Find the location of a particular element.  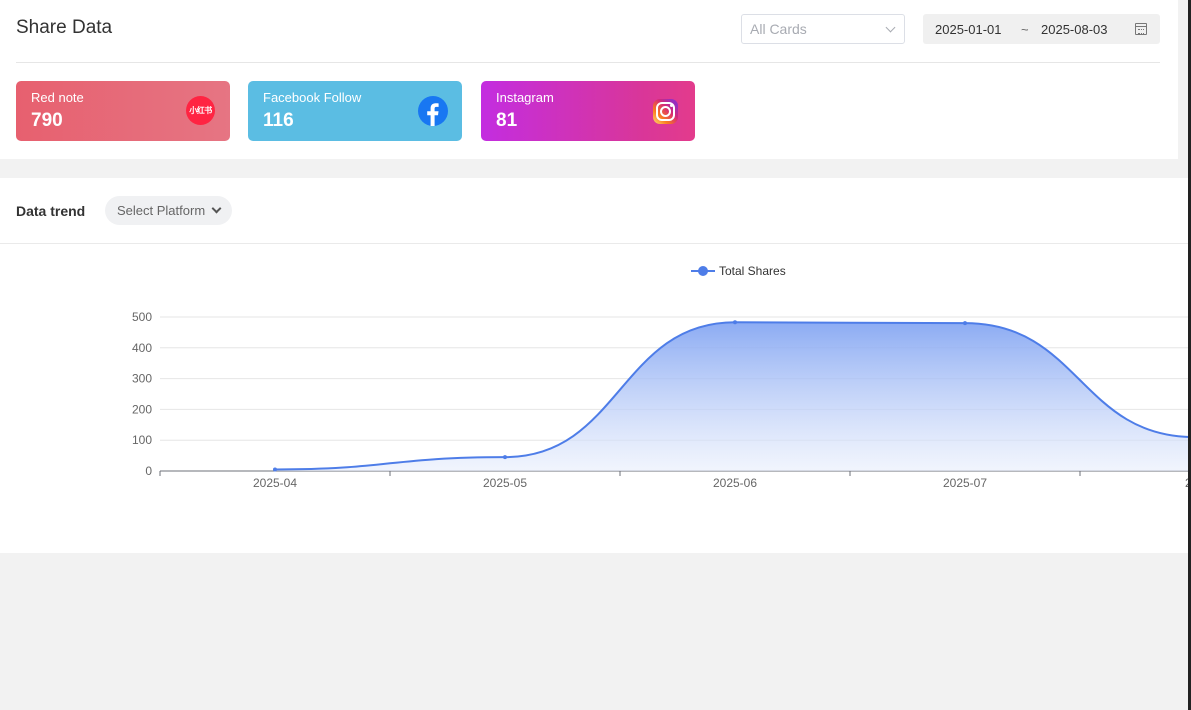

instagram-logo-icon is located at coordinates (665, 111).